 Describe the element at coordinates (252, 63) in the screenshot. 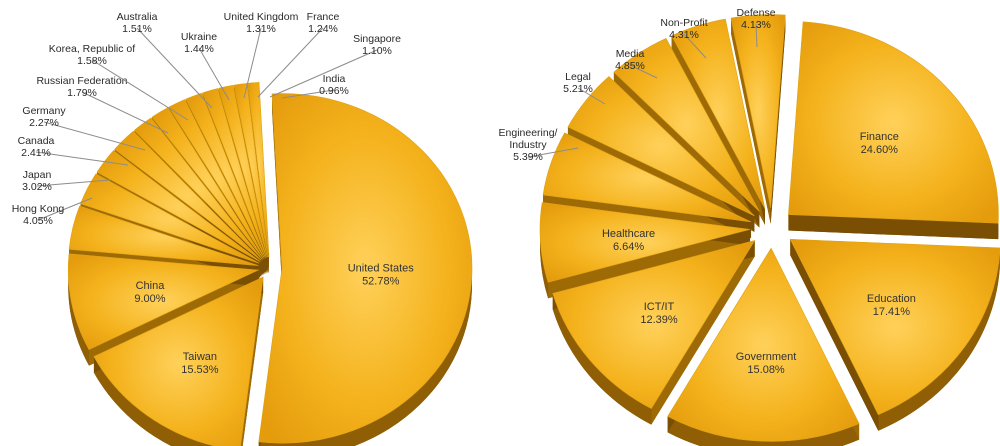

I see `leader-united-kingdom` at that location.